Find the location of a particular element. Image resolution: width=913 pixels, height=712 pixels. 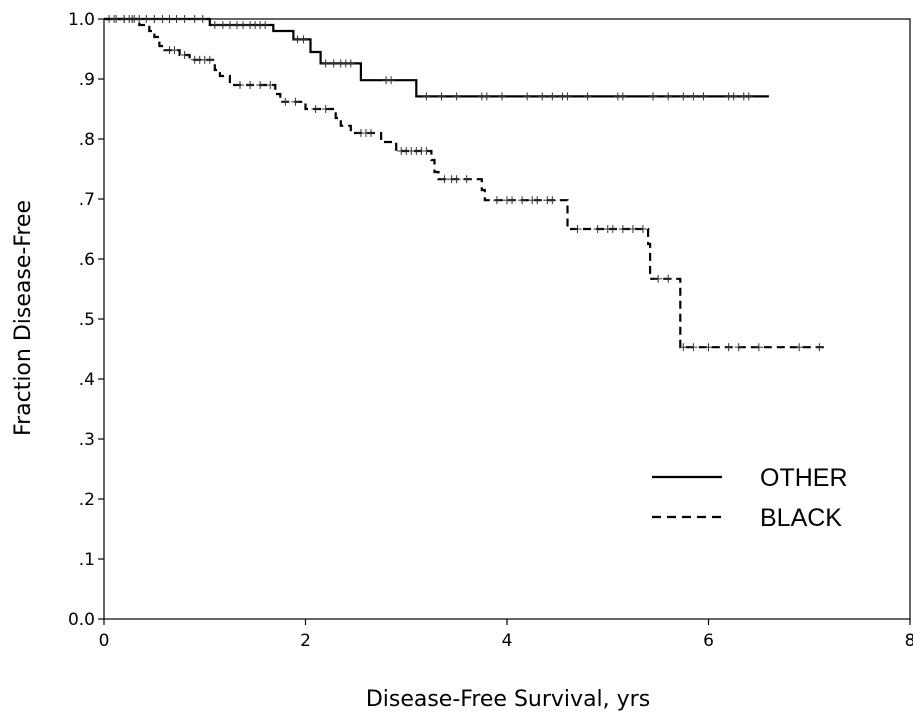

legend-label: BLACK is located at coordinates (801, 518).